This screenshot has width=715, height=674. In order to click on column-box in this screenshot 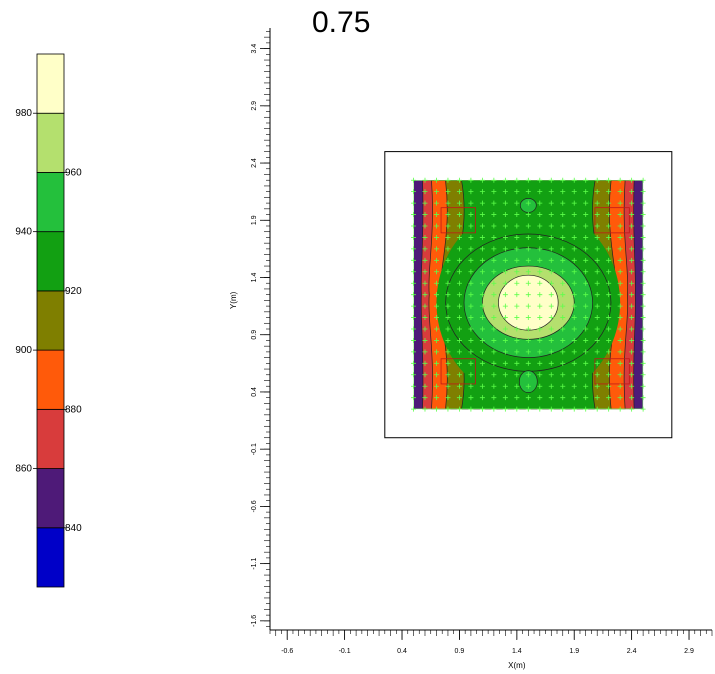, I will do `click(612, 371)`.